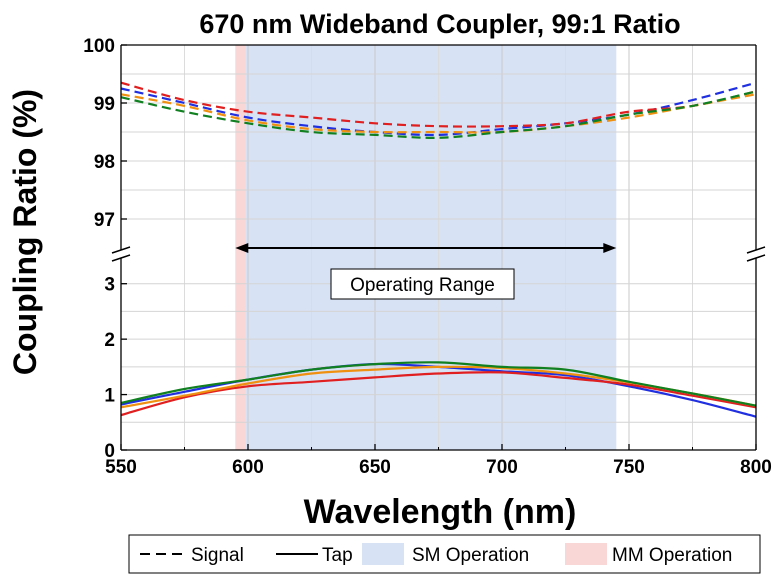 This screenshot has height=575, width=780. What do you see at coordinates (248, 467) in the screenshot?
I see `x-tick-label: 600` at bounding box center [248, 467].